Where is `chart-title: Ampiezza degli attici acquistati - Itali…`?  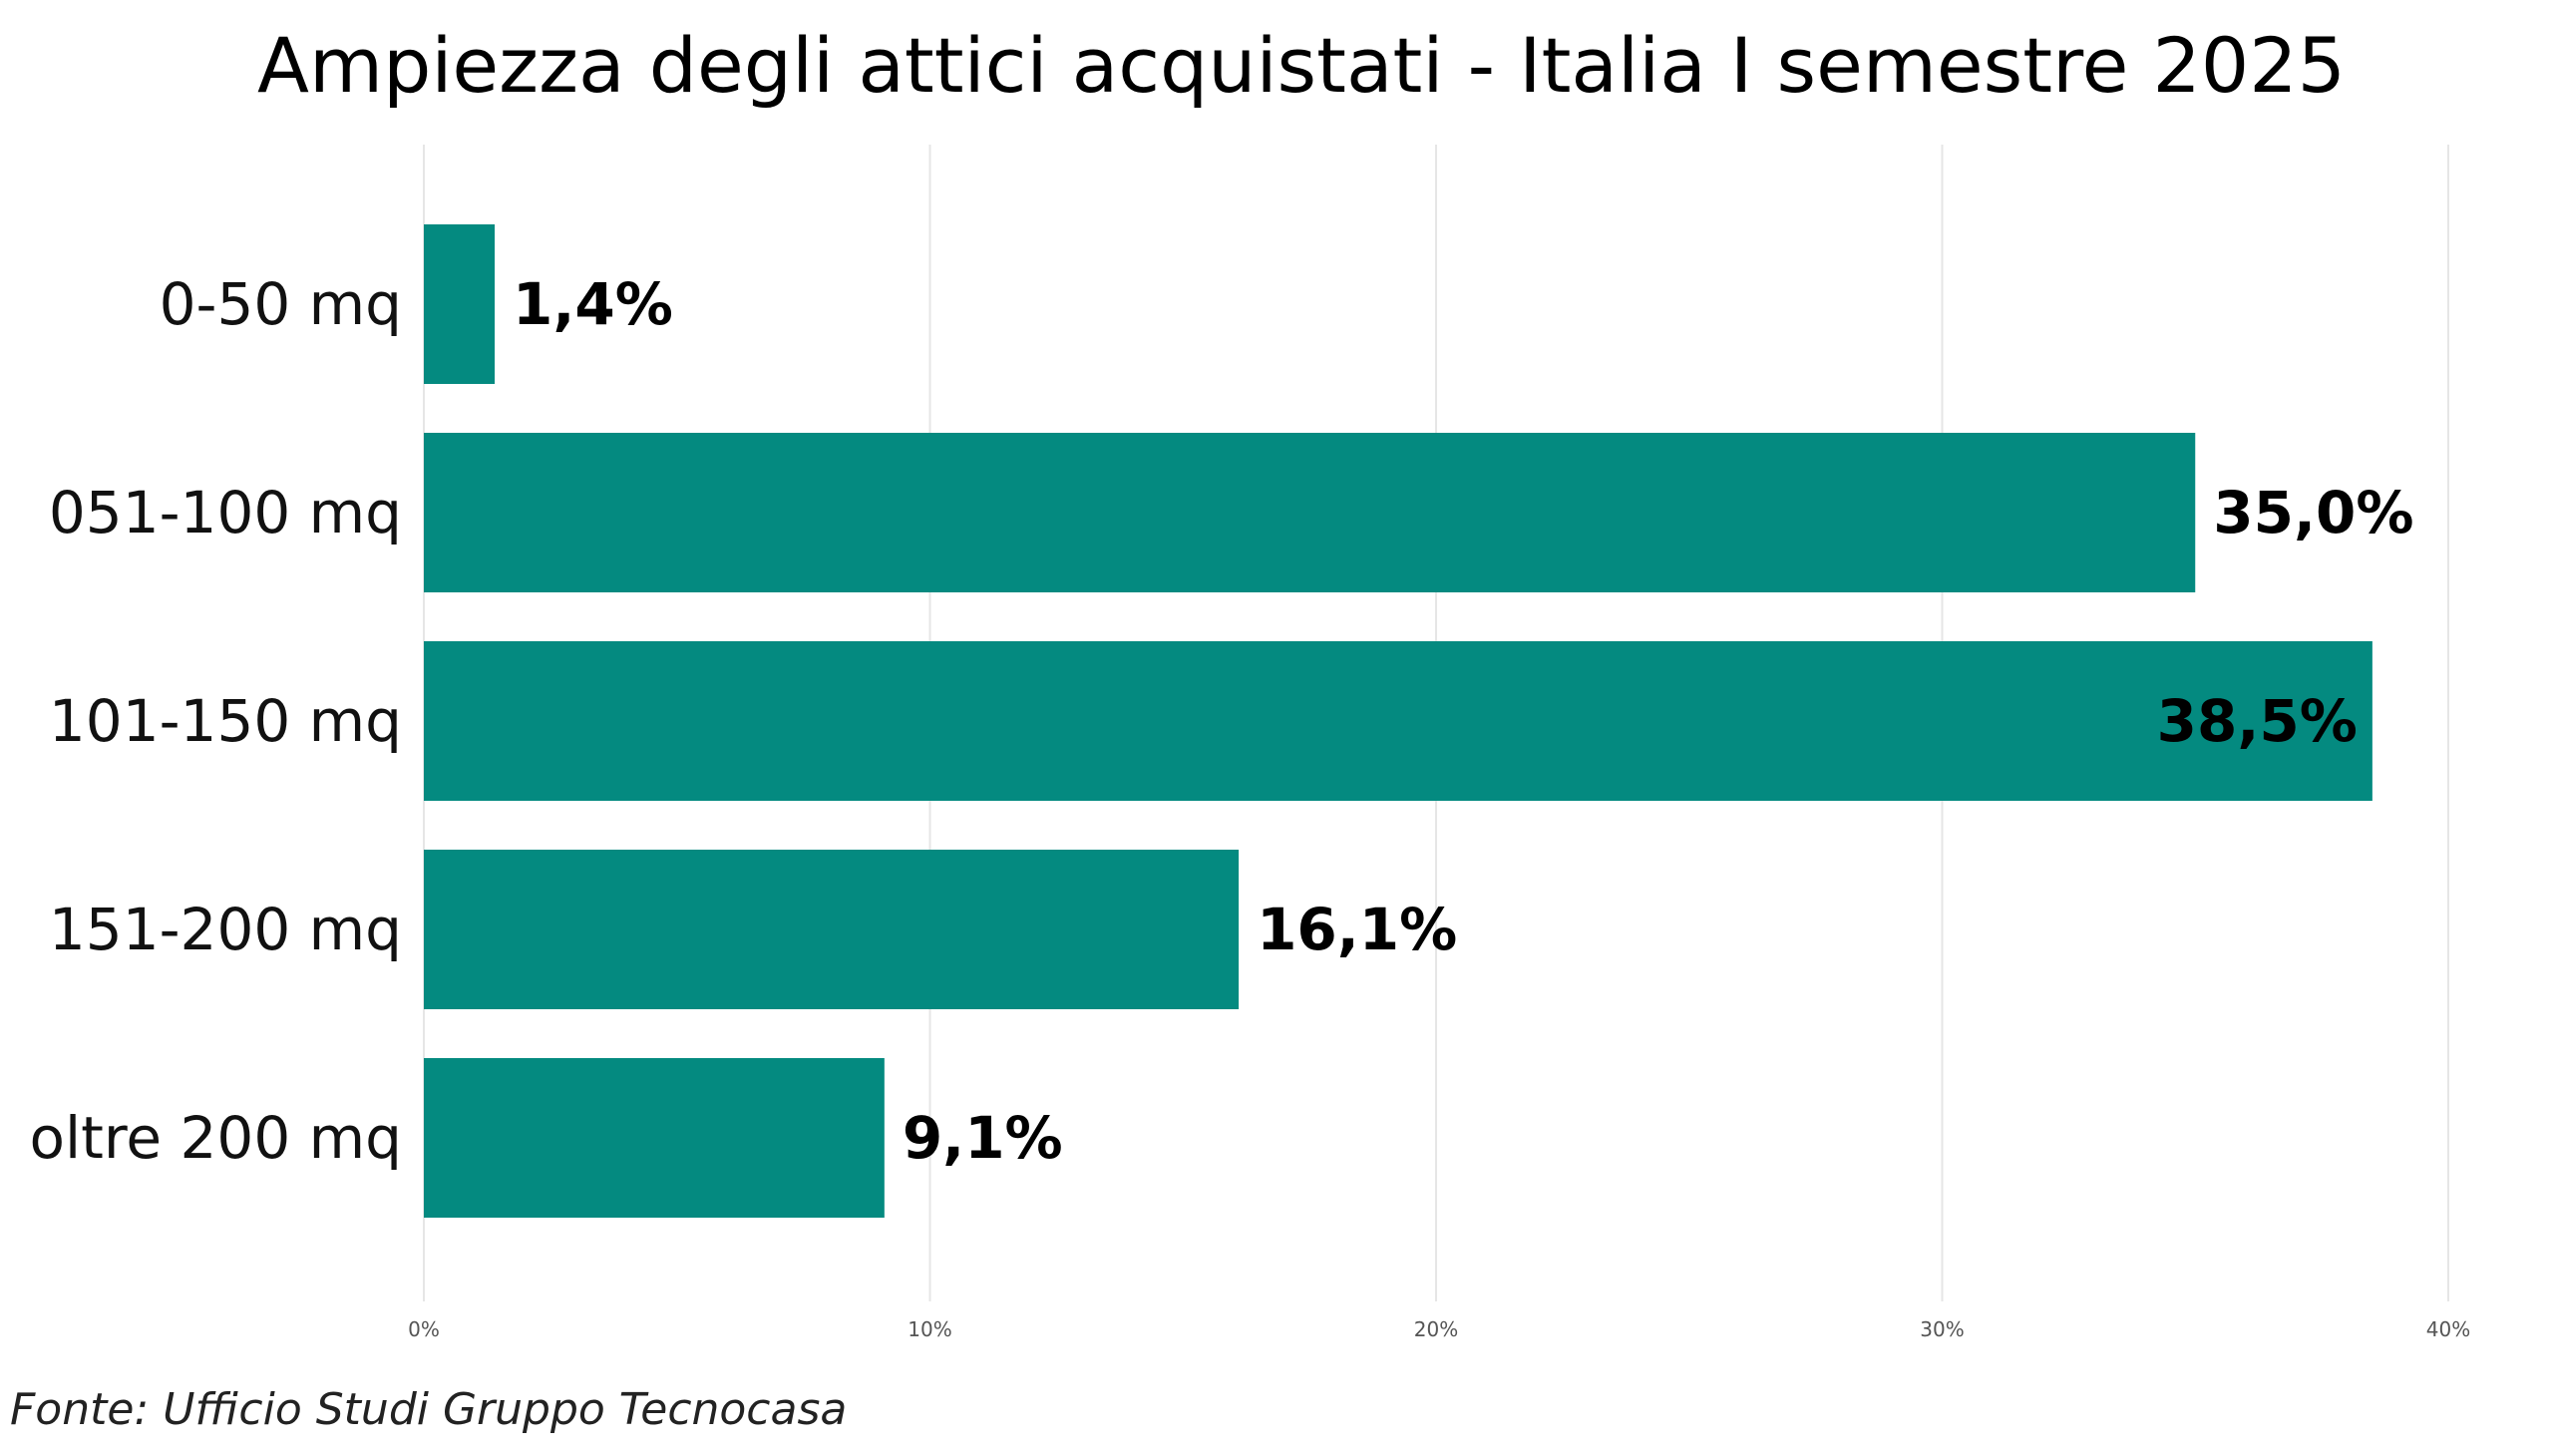
chart-title: Ampiezza degli attici acquistati - Itali… is located at coordinates (1302, 65).